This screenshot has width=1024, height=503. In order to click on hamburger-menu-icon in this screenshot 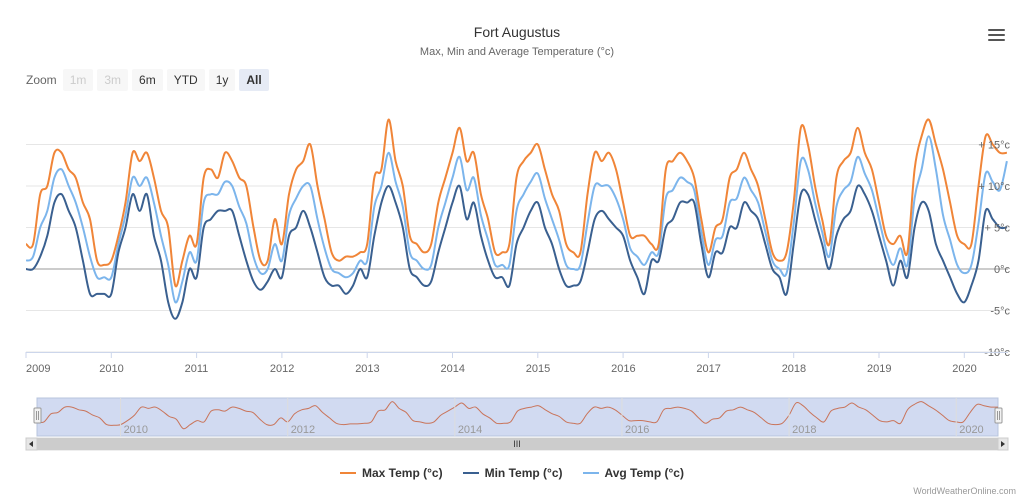, I will do `click(996, 36)`.